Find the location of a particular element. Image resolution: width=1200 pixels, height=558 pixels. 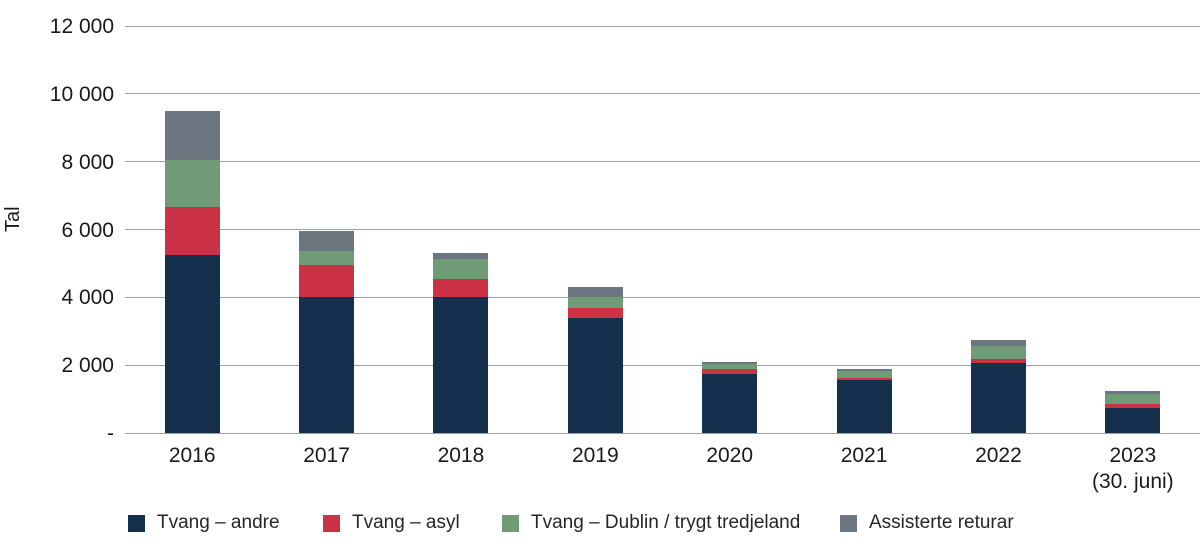

x-axis-tick-label: 2018 is located at coordinates (461, 455).